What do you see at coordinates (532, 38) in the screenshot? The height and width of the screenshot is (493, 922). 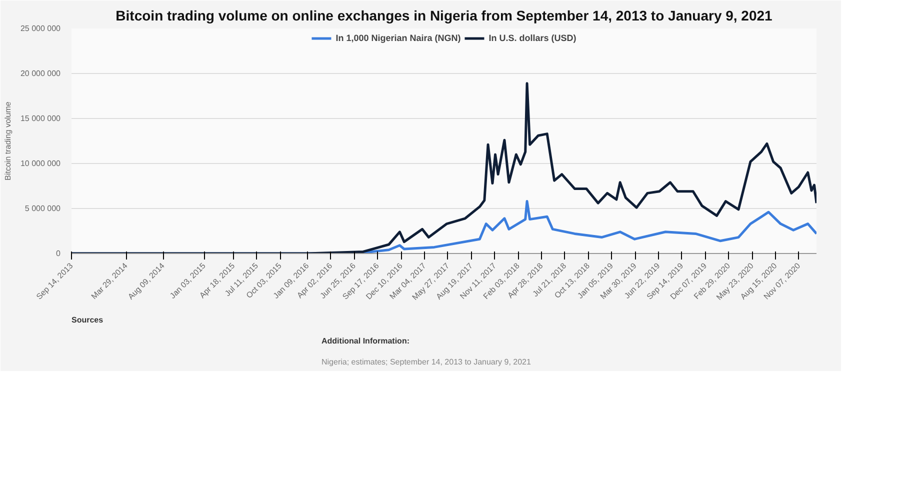 I see `legend-label: In U.S. dollars (USD)` at bounding box center [532, 38].